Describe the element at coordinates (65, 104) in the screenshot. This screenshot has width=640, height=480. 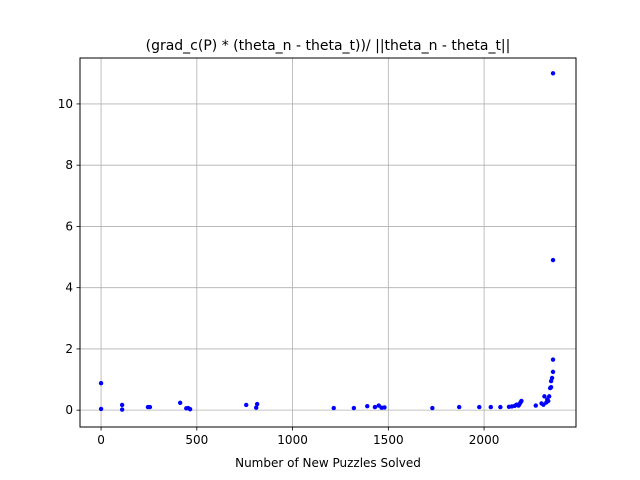
I see `y-tick-label: 10` at that location.